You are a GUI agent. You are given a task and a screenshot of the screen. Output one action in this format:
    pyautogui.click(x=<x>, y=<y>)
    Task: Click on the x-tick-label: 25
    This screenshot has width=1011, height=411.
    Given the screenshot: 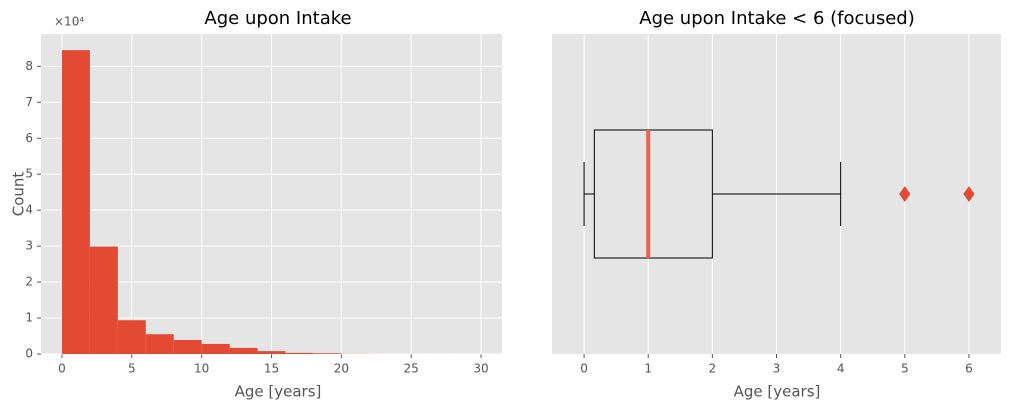 What is the action you would take?
    pyautogui.click(x=411, y=369)
    